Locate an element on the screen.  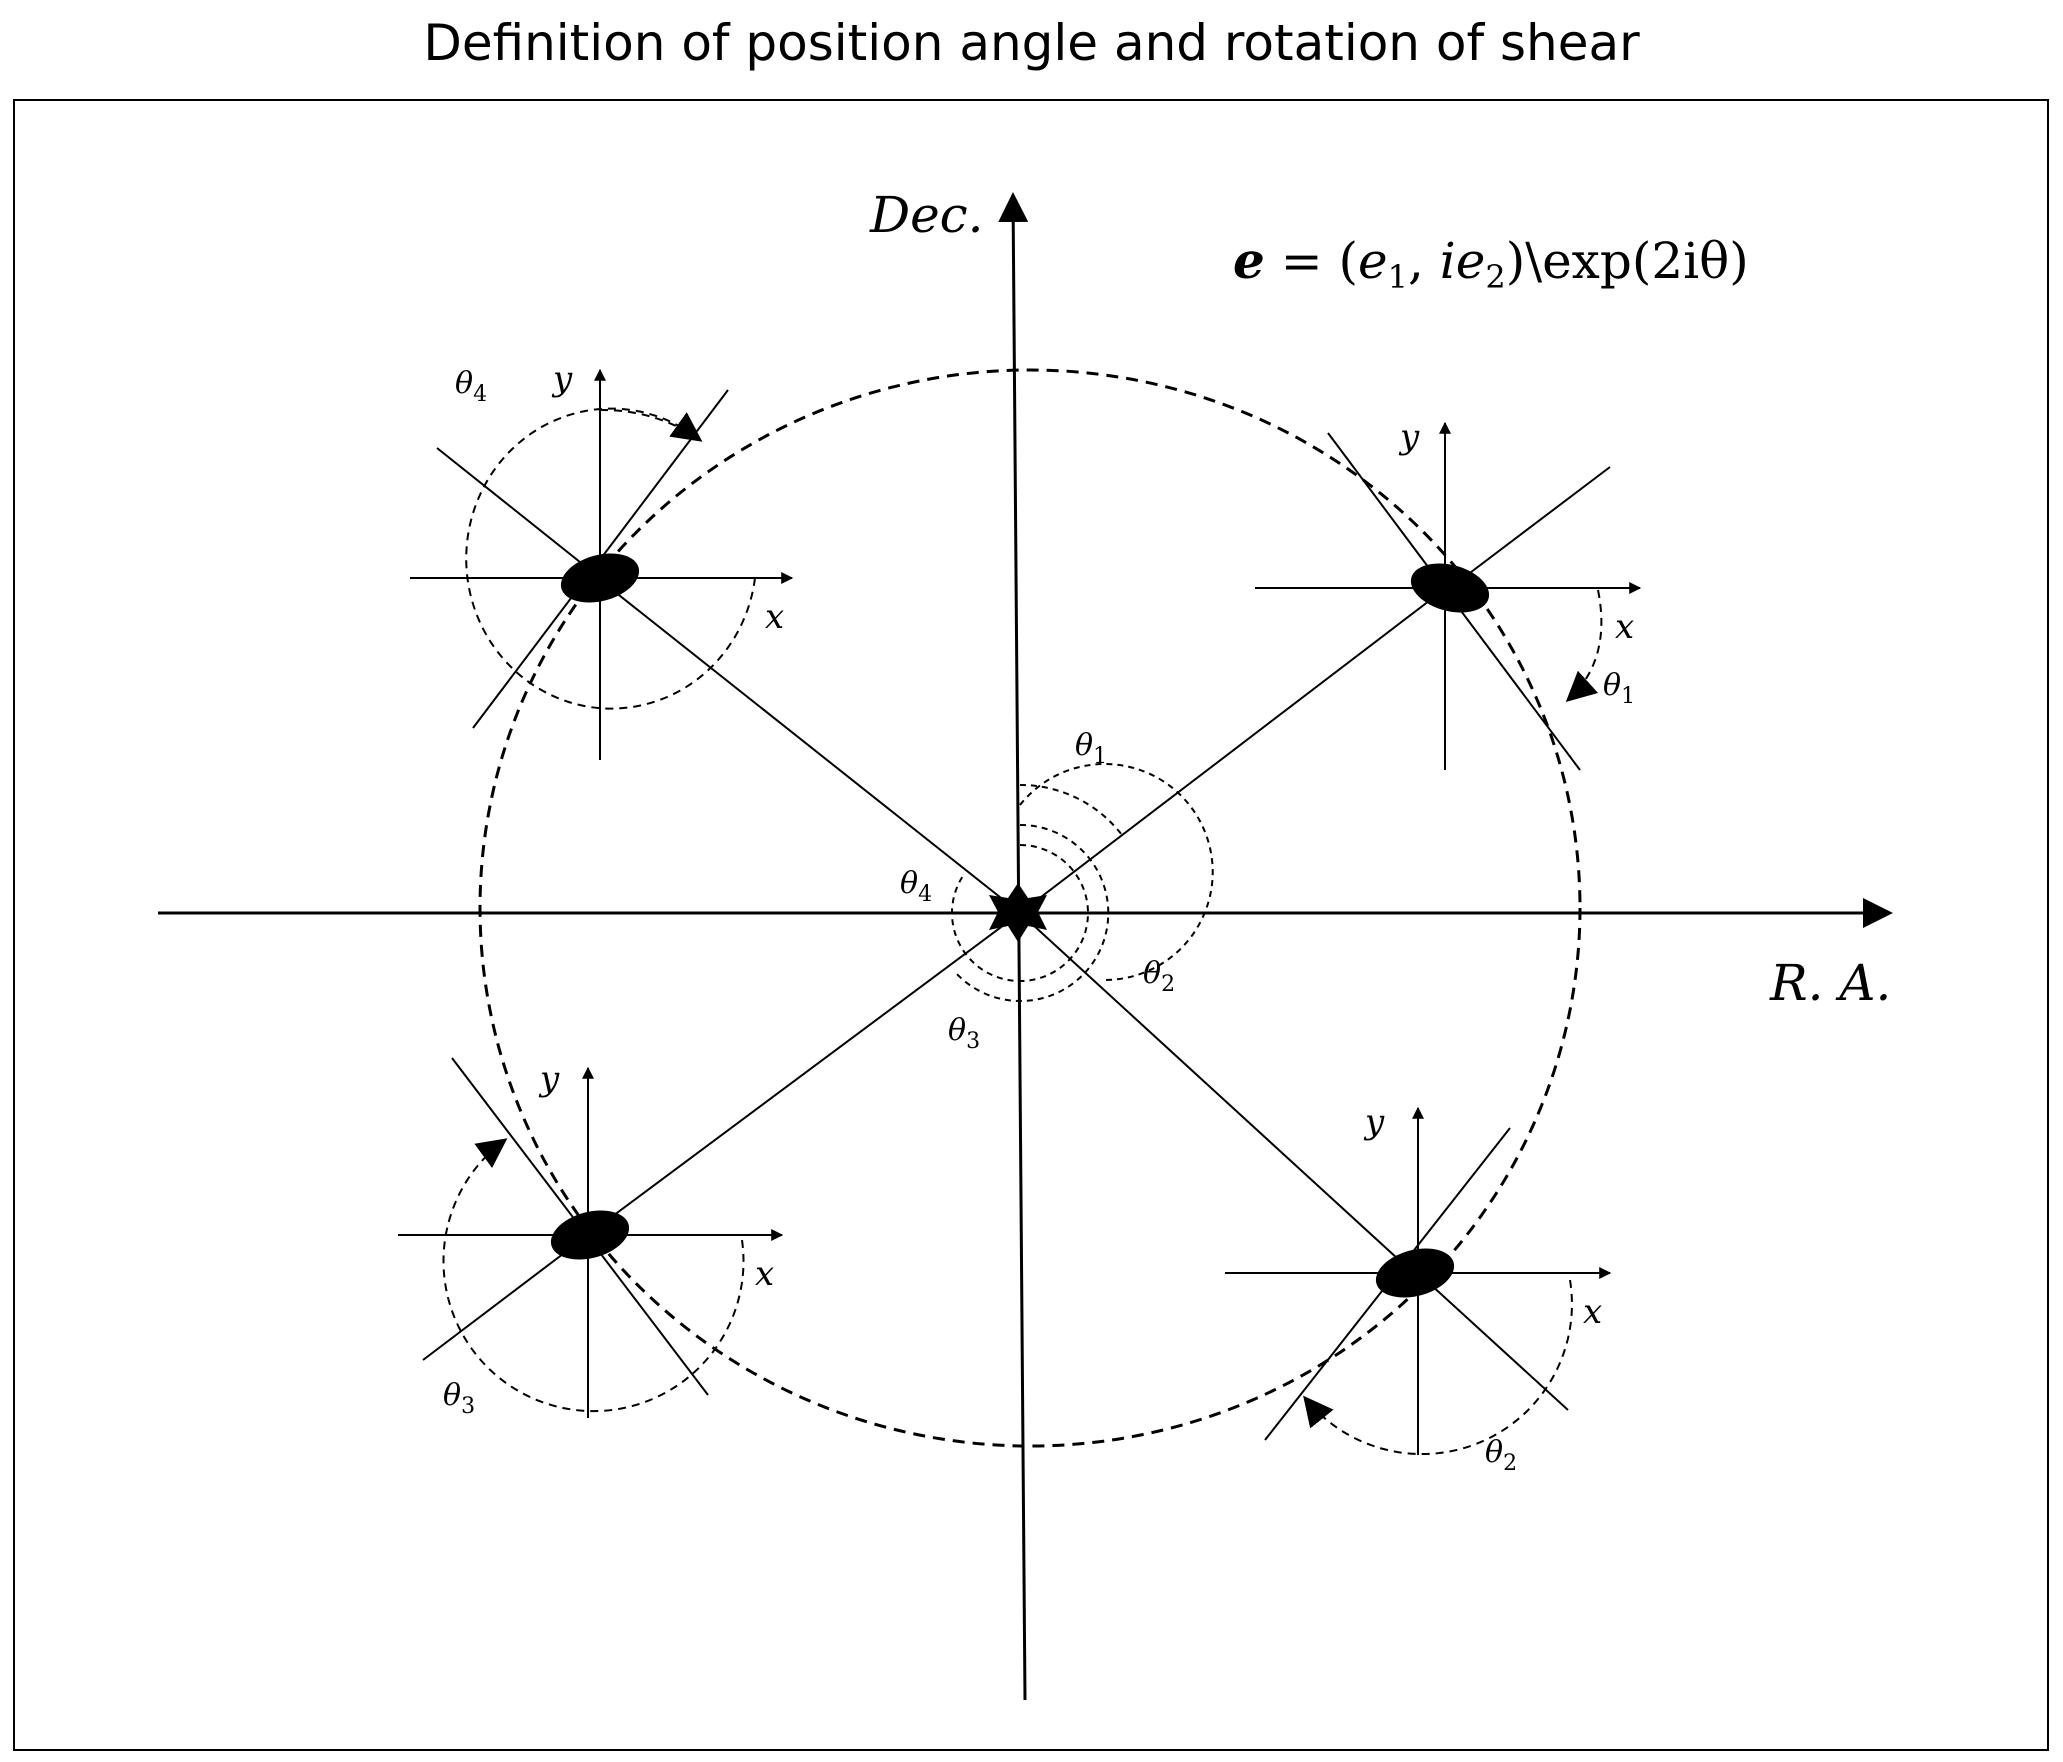
galaxy-4-theta-label: θ4 is located at coordinates (471, 386).